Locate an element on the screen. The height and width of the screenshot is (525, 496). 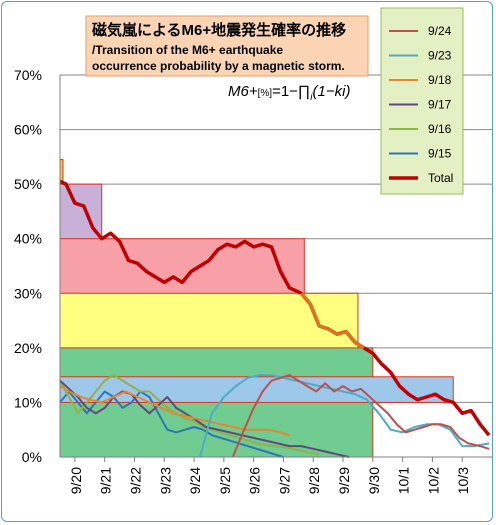
chart-title: 磁気嵐によるM6+地震発生確率の推移 is located at coordinates (219, 30).